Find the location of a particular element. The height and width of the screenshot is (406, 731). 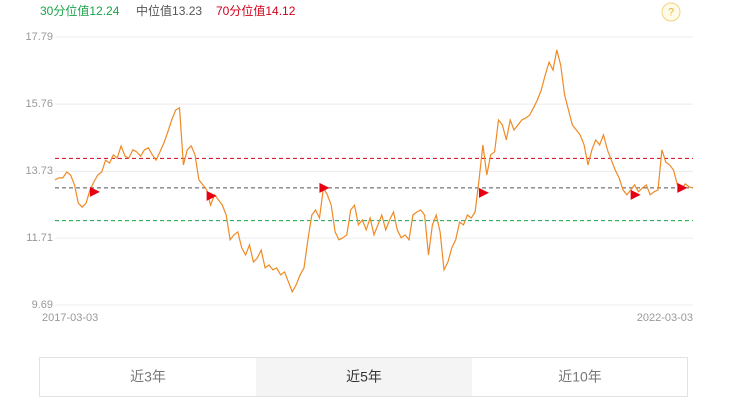

legend-label: 30分位值 is located at coordinates (64, 10).